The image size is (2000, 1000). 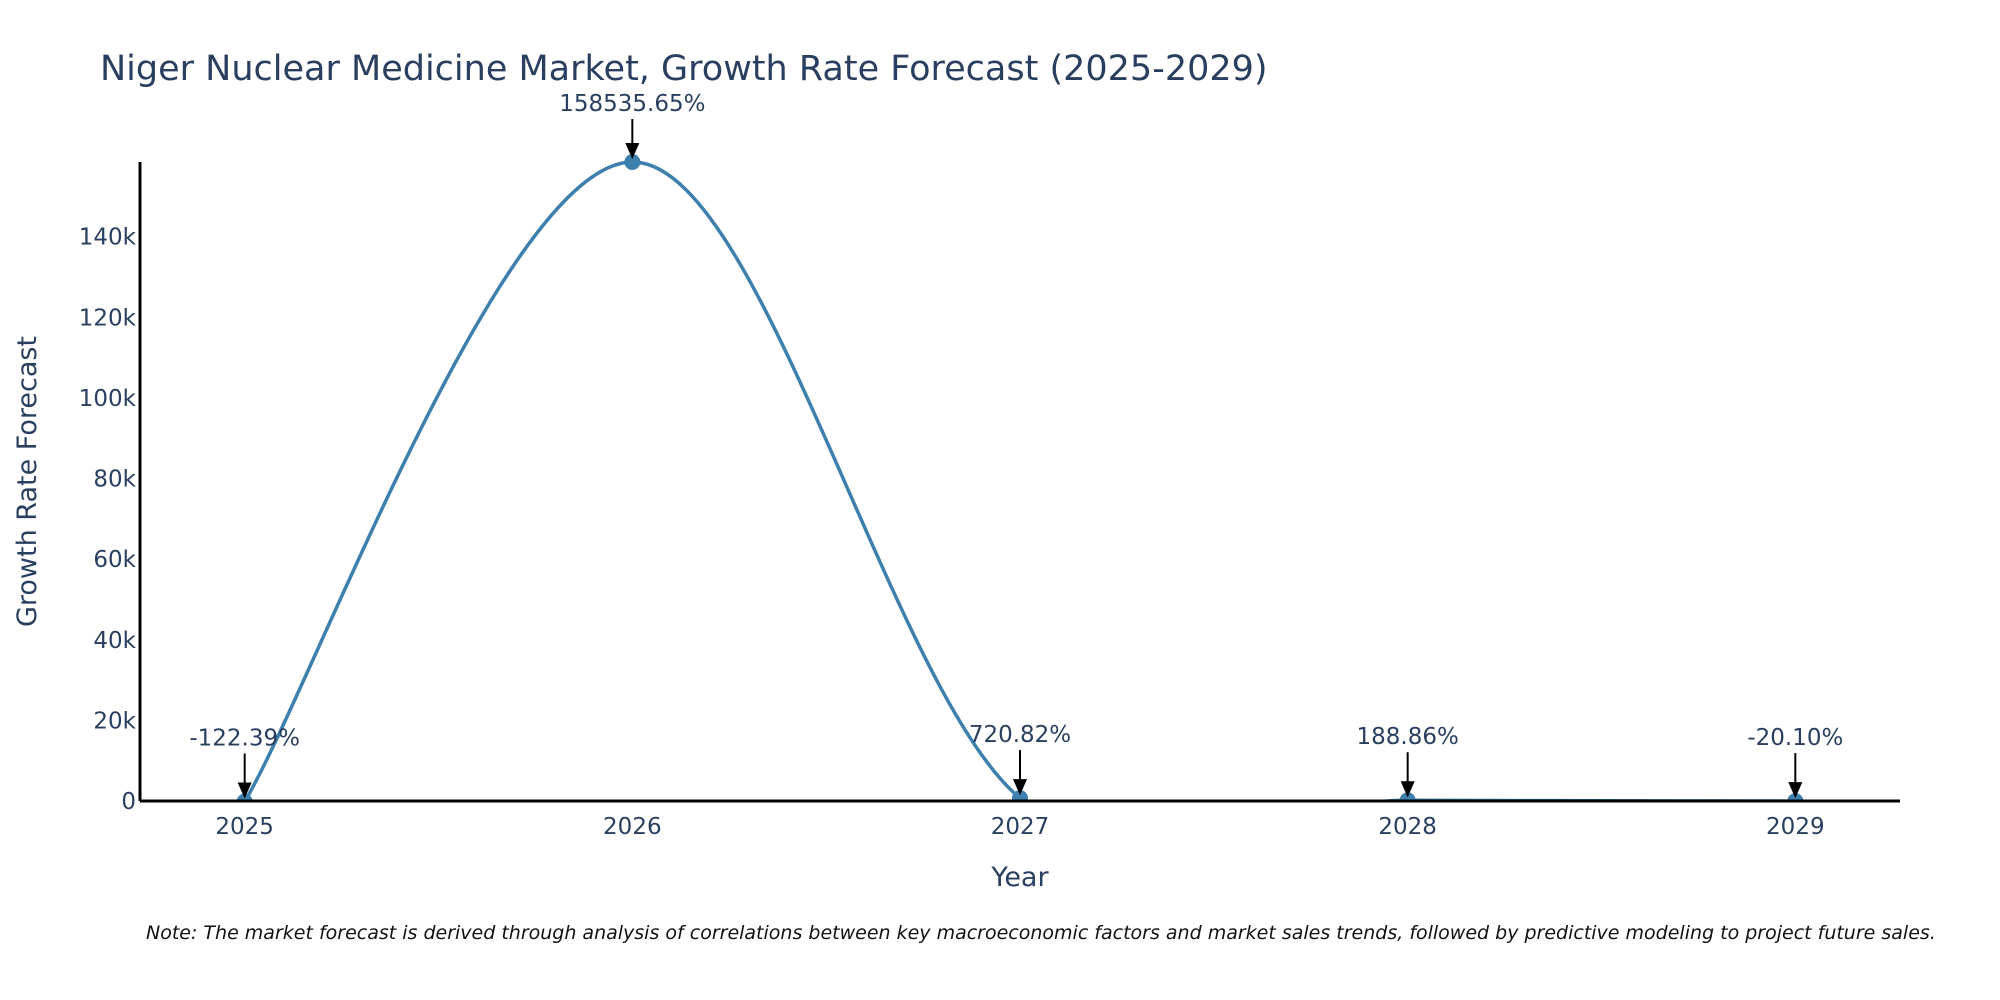 I want to click on y-tick-label: 0, so click(x=128, y=802).